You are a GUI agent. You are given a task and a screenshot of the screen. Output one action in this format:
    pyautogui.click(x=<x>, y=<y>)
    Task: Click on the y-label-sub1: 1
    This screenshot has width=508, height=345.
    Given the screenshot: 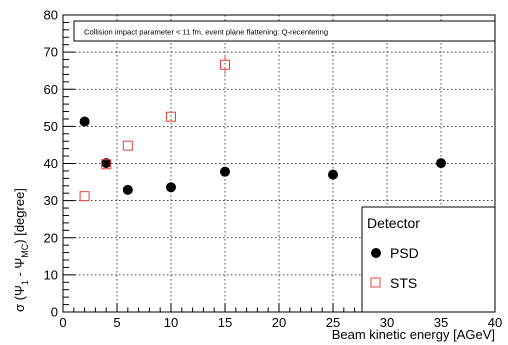 What is the action you would take?
    pyautogui.click(x=25, y=282)
    